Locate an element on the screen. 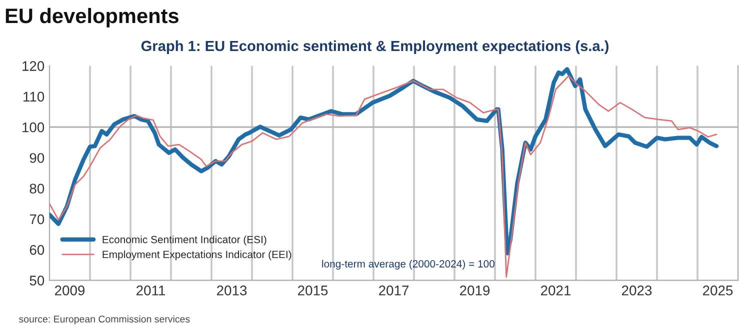 This screenshot has width=750, height=329. y-tick-label: 60 is located at coordinates (37, 250).